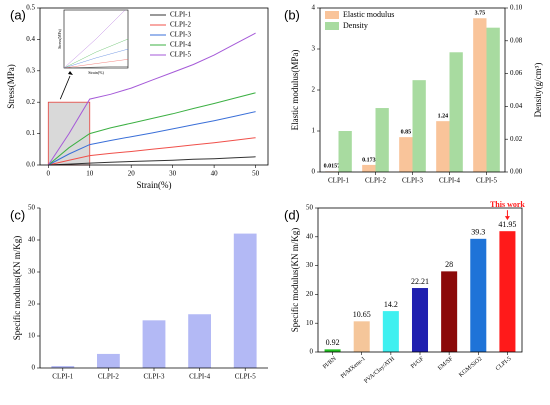 The height and width of the screenshot is (405, 550). What do you see at coordinates (292, 214) in the screenshot?
I see `panel-label: (d)` at bounding box center [292, 214].